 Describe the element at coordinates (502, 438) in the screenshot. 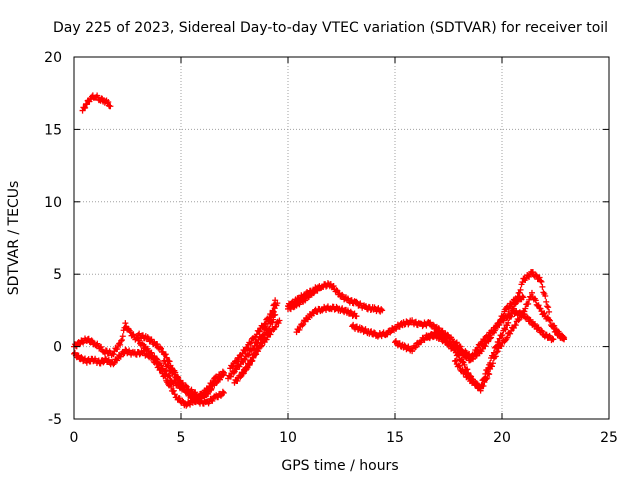

I see `x-tick-label: 20` at that location.